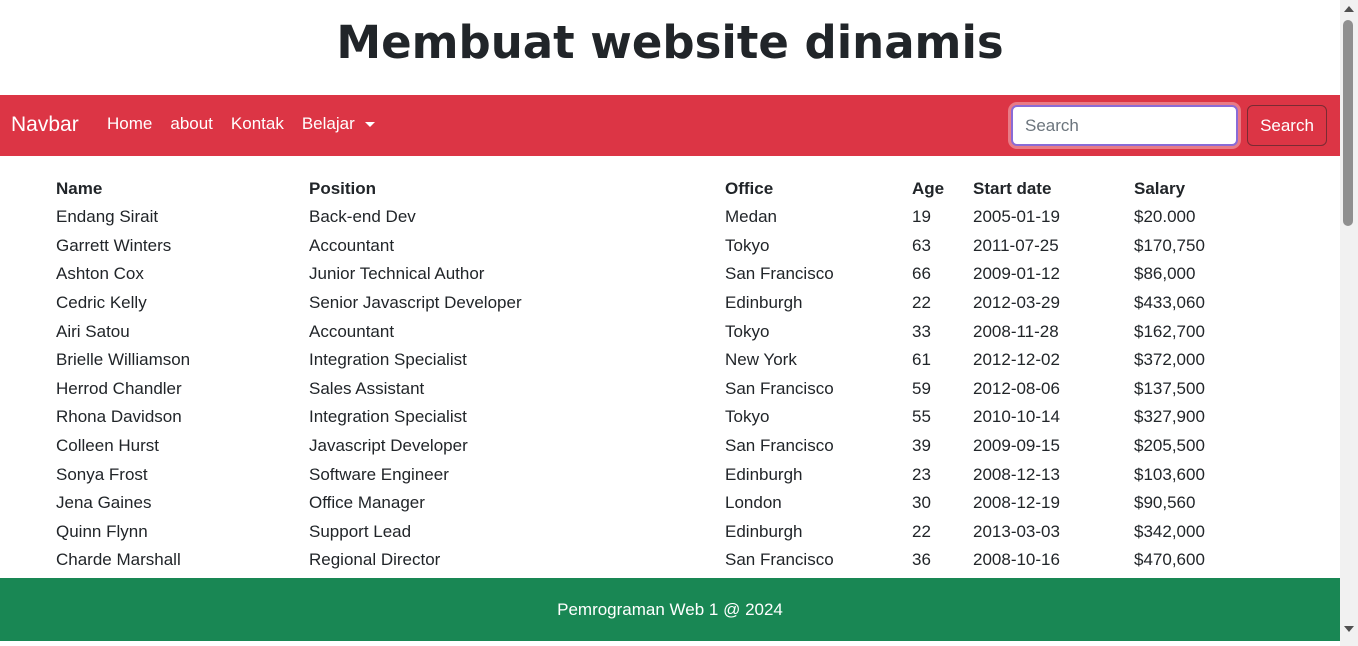 This screenshot has height=646, width=1358. Describe the element at coordinates (101, 303) in the screenshot. I see `cell-name: Cedric Kelly` at that location.